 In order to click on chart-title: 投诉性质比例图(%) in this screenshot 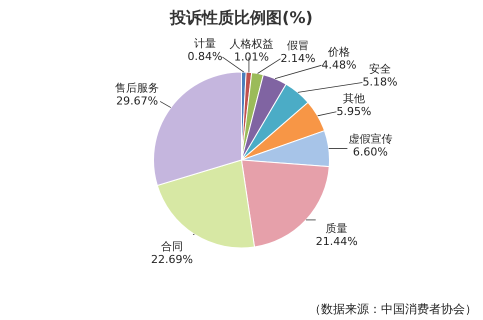, I will do `click(241, 17)`.